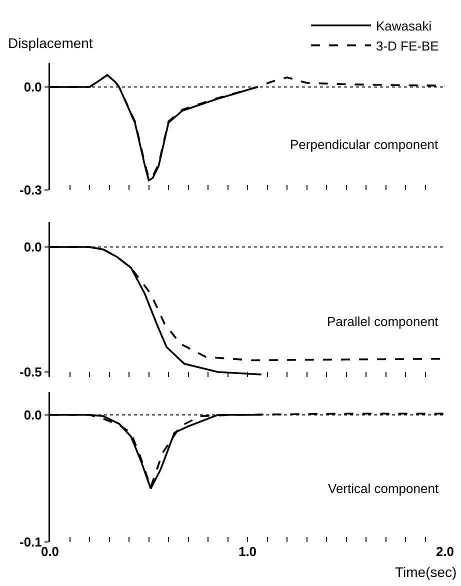  Describe the element at coordinates (426, 572) in the screenshot. I see `x-axis-title: Time(sec)` at that location.